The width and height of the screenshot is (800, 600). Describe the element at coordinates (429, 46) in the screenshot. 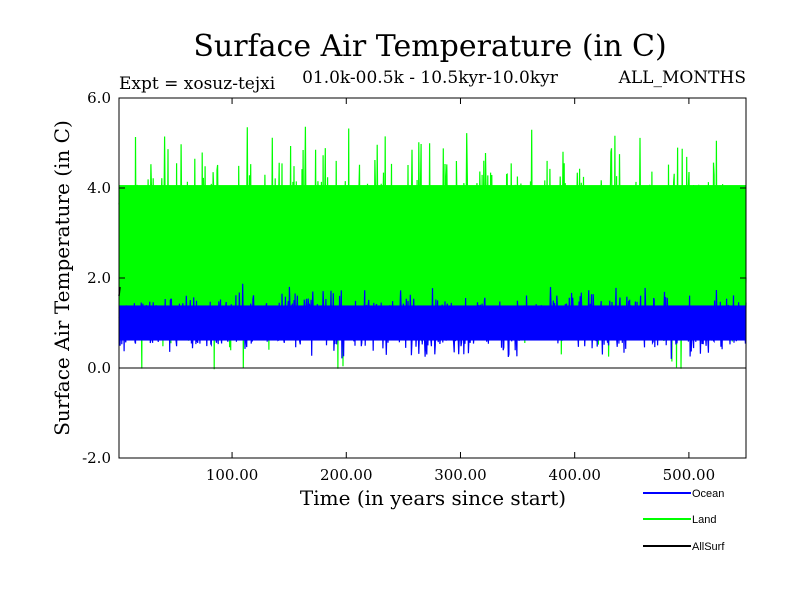

I see `chart-title: Surface Air Temperature (in C)` at that location.